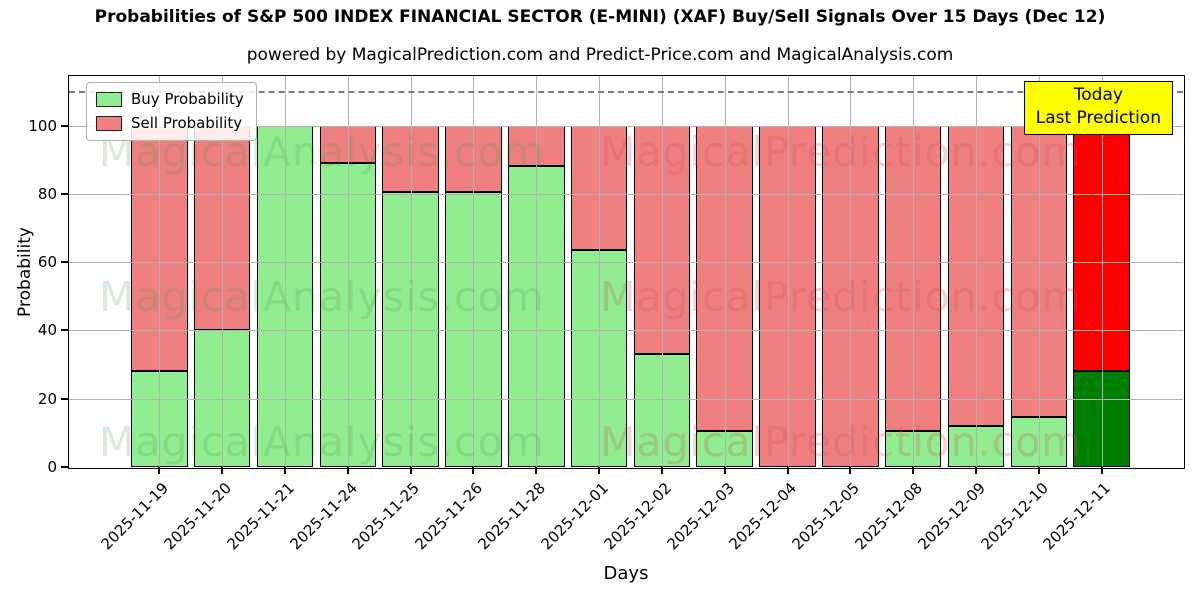 The height and width of the screenshot is (600, 1200). I want to click on x-tick-label-text: 2025-11-20, so click(197, 516).